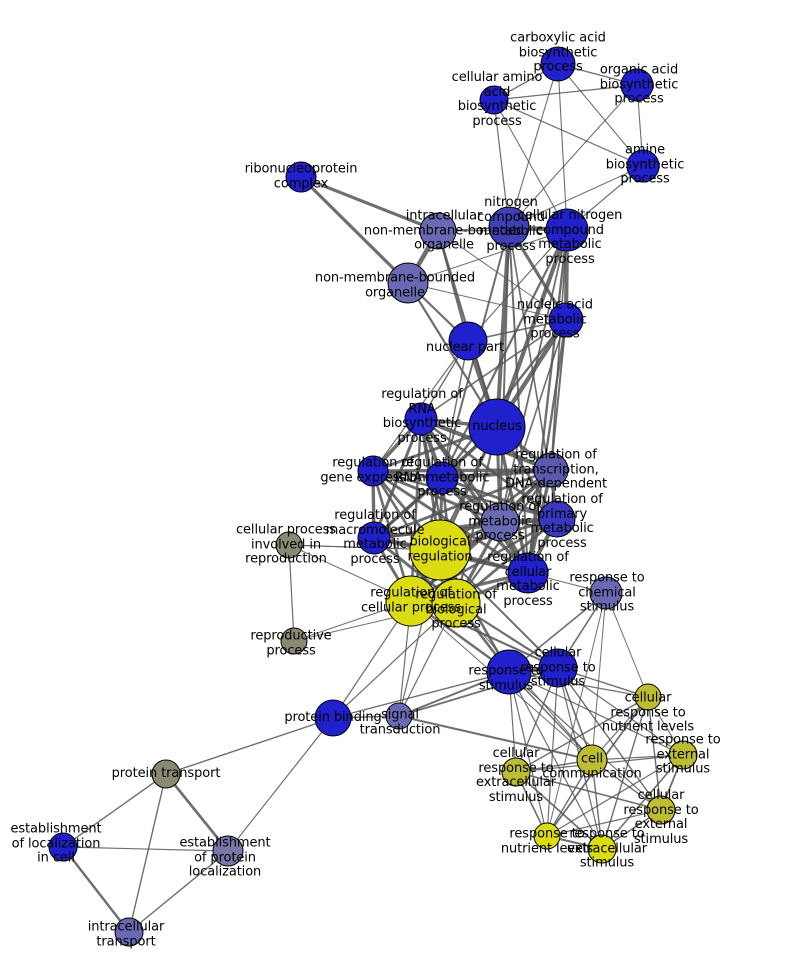  Describe the element at coordinates (500, 522) in the screenshot. I see `node-reg_metabolic_process` at that location.